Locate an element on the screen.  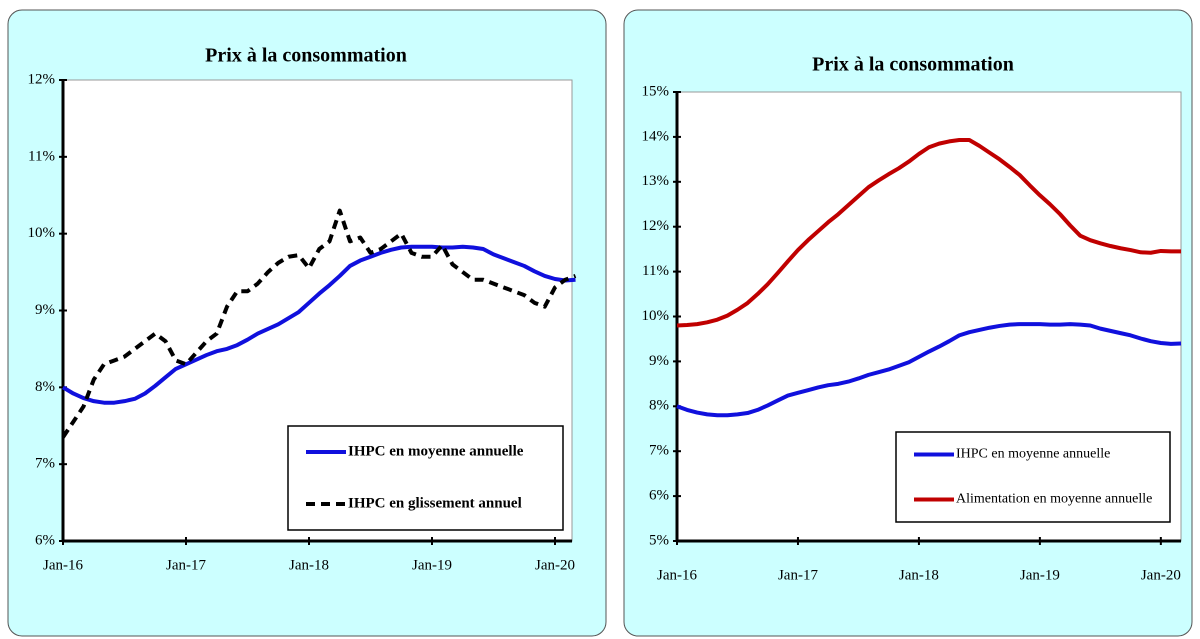
y-tick-label: 5% is located at coordinates (659, 540).